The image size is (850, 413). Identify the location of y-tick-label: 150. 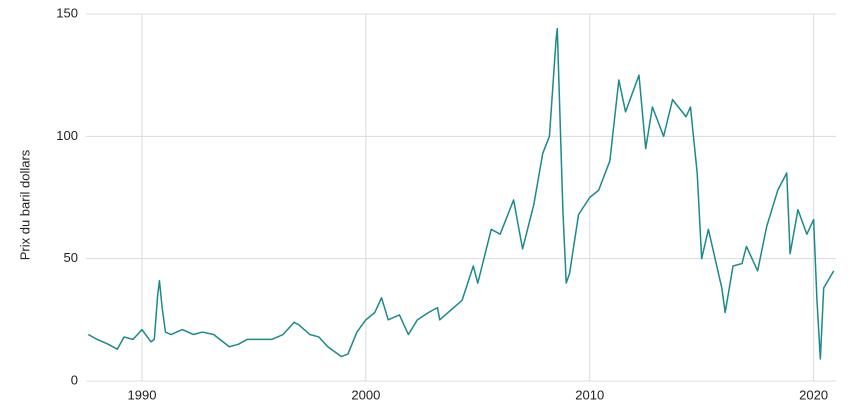
(67, 12).